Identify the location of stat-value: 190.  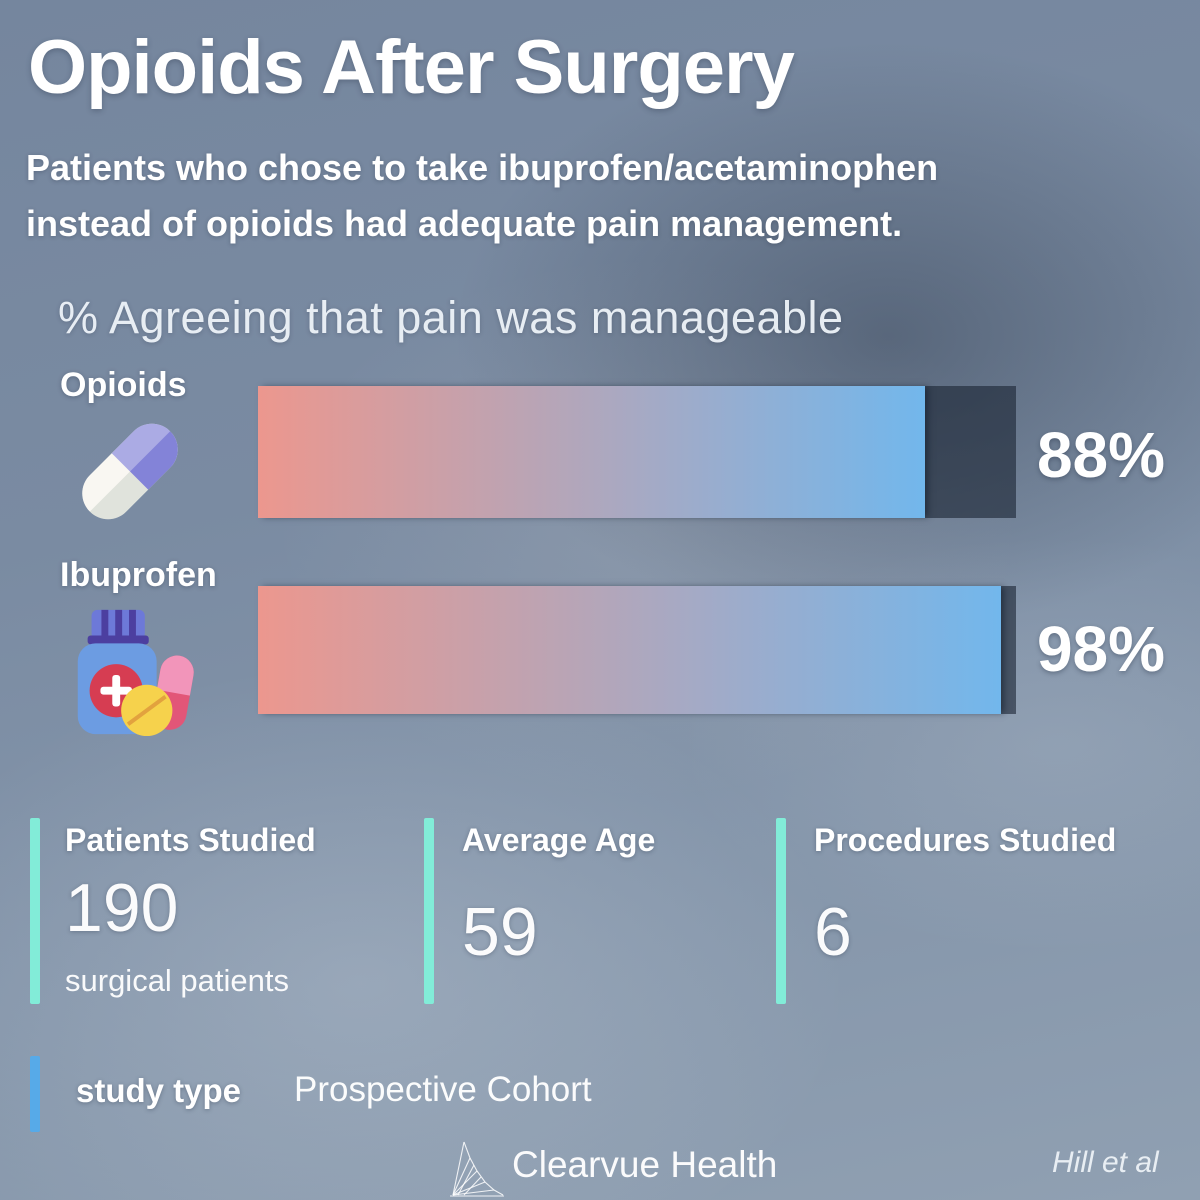
(122, 908).